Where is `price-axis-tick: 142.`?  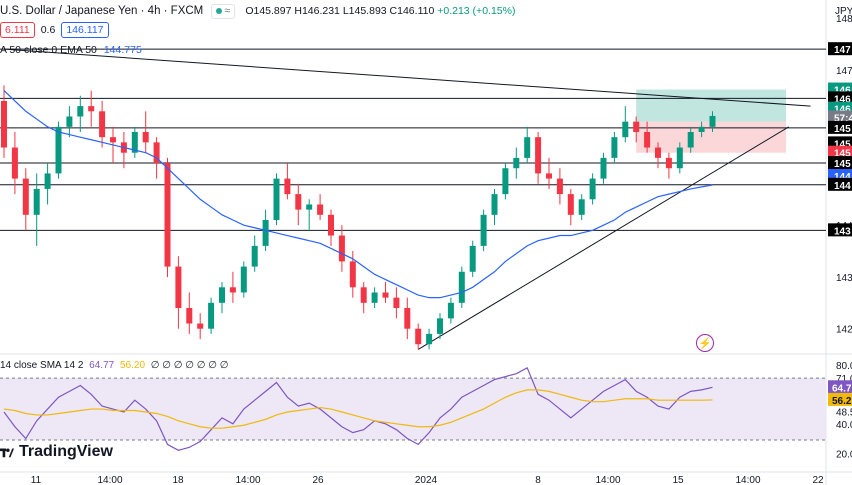
price-axis-tick: 142. is located at coordinates (844, 330).